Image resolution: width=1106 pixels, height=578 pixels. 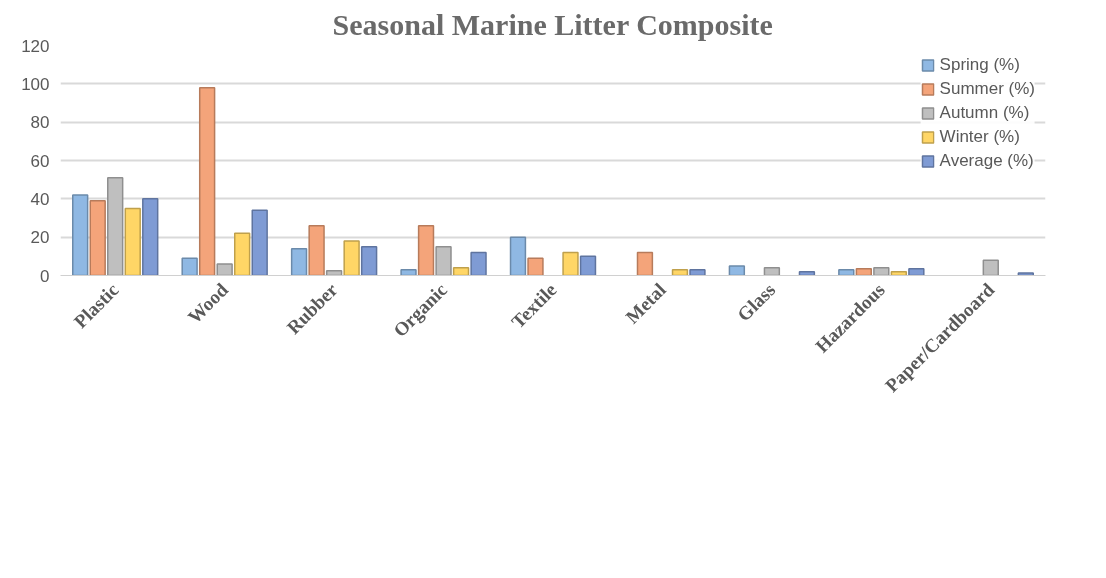 I want to click on y-tick-label: 80, so click(x=40, y=123).